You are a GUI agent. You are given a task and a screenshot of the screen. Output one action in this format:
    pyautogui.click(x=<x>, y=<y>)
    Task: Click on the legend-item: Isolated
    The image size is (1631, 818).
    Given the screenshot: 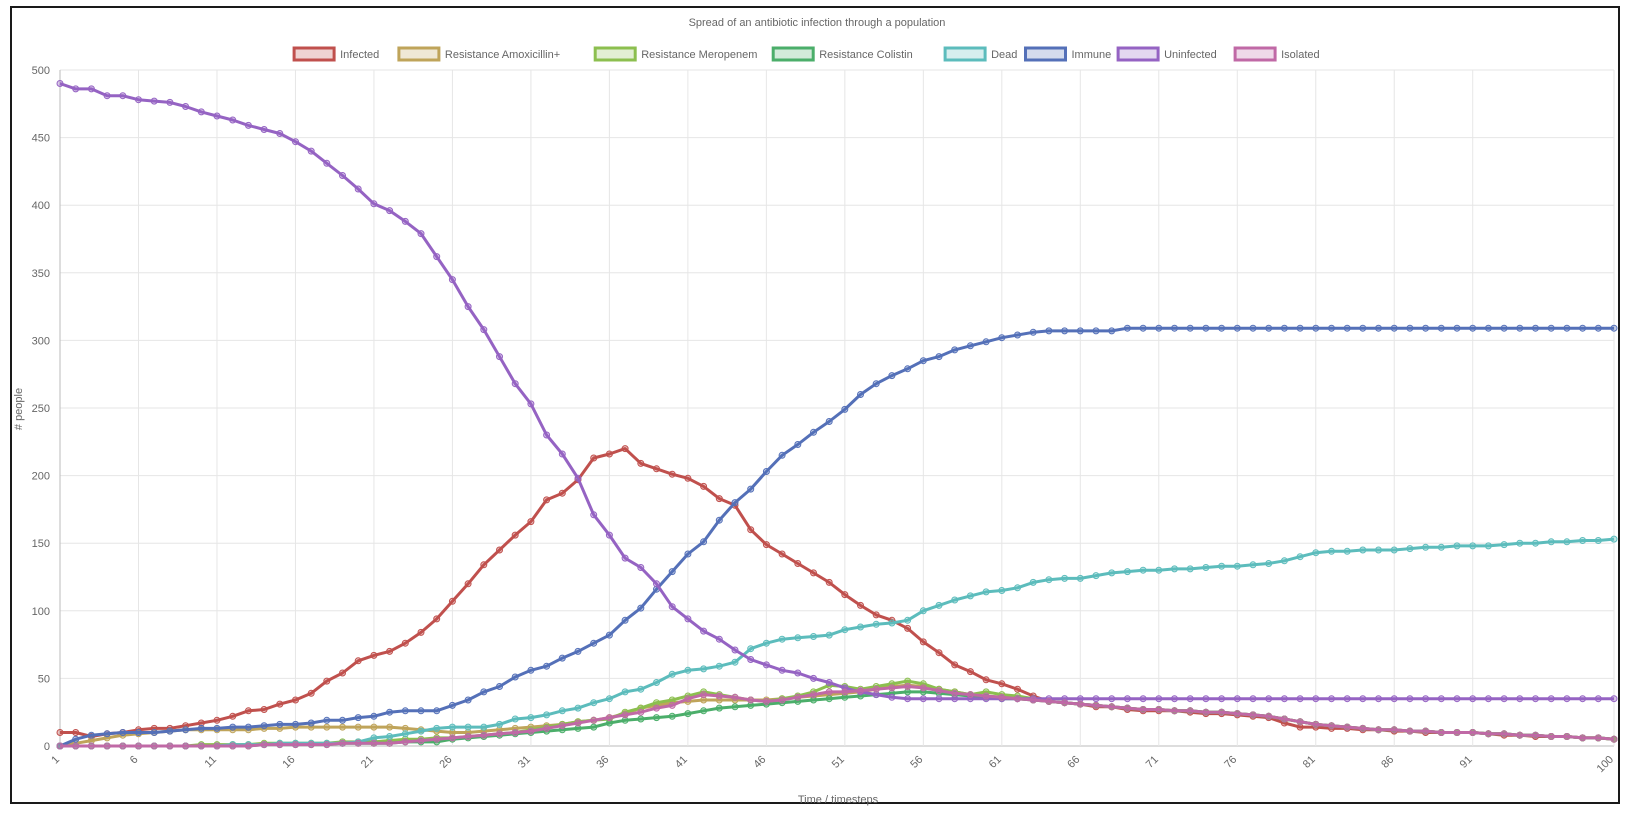 What is the action you would take?
    pyautogui.click(x=1276, y=54)
    